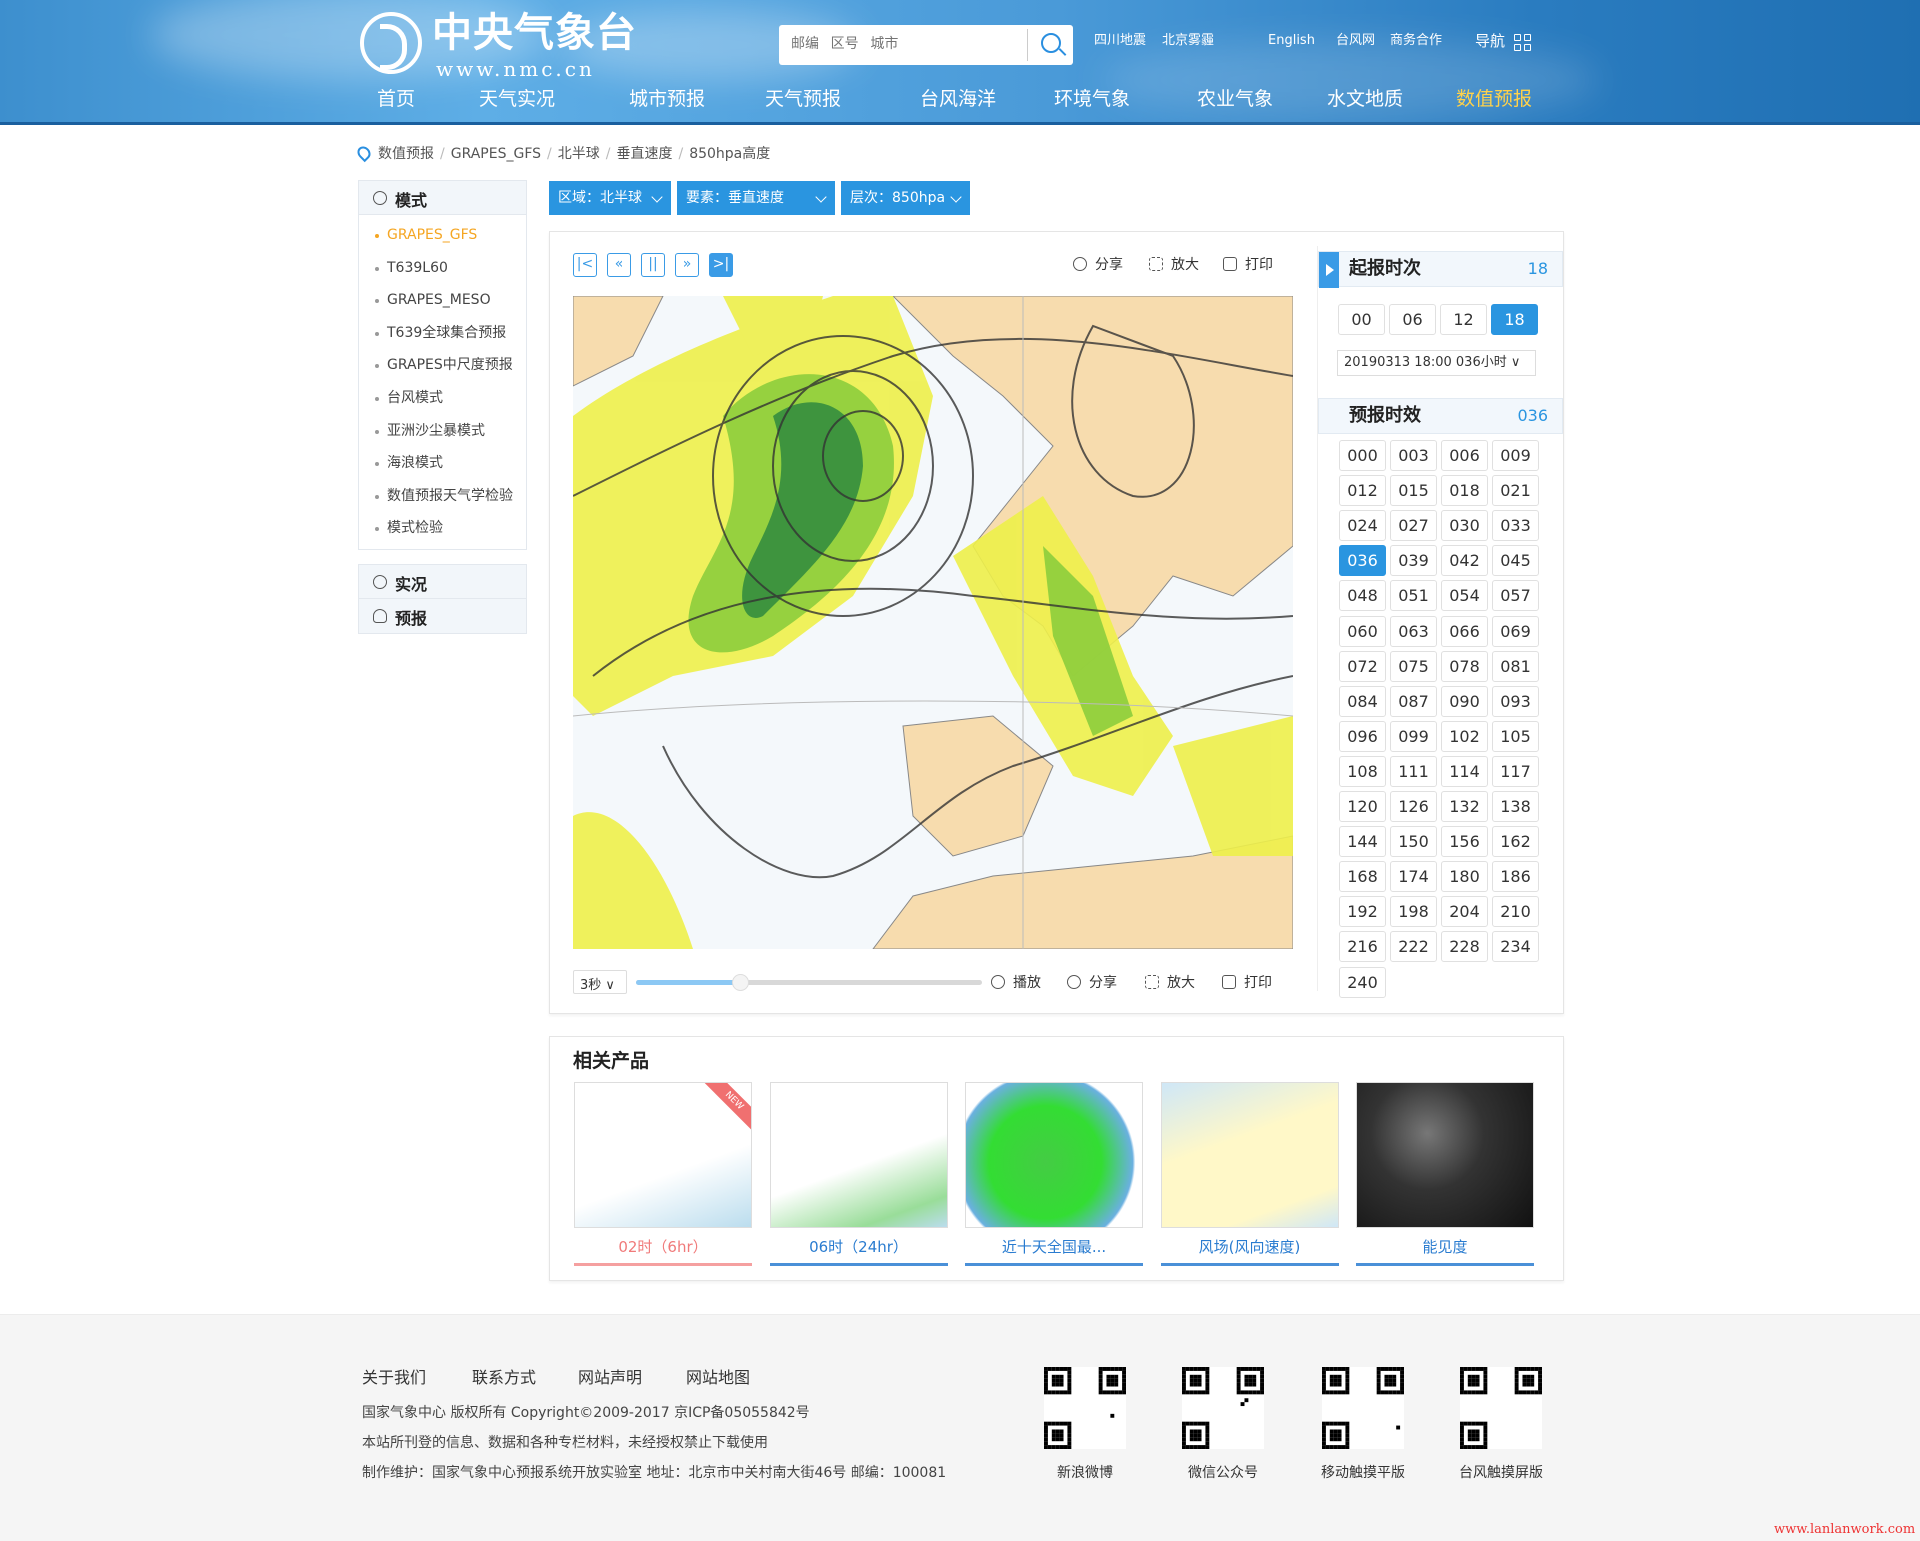 The width and height of the screenshot is (1920, 1541). What do you see at coordinates (1413, 491) in the screenshot?
I see `forecast-hour-button: 015` at bounding box center [1413, 491].